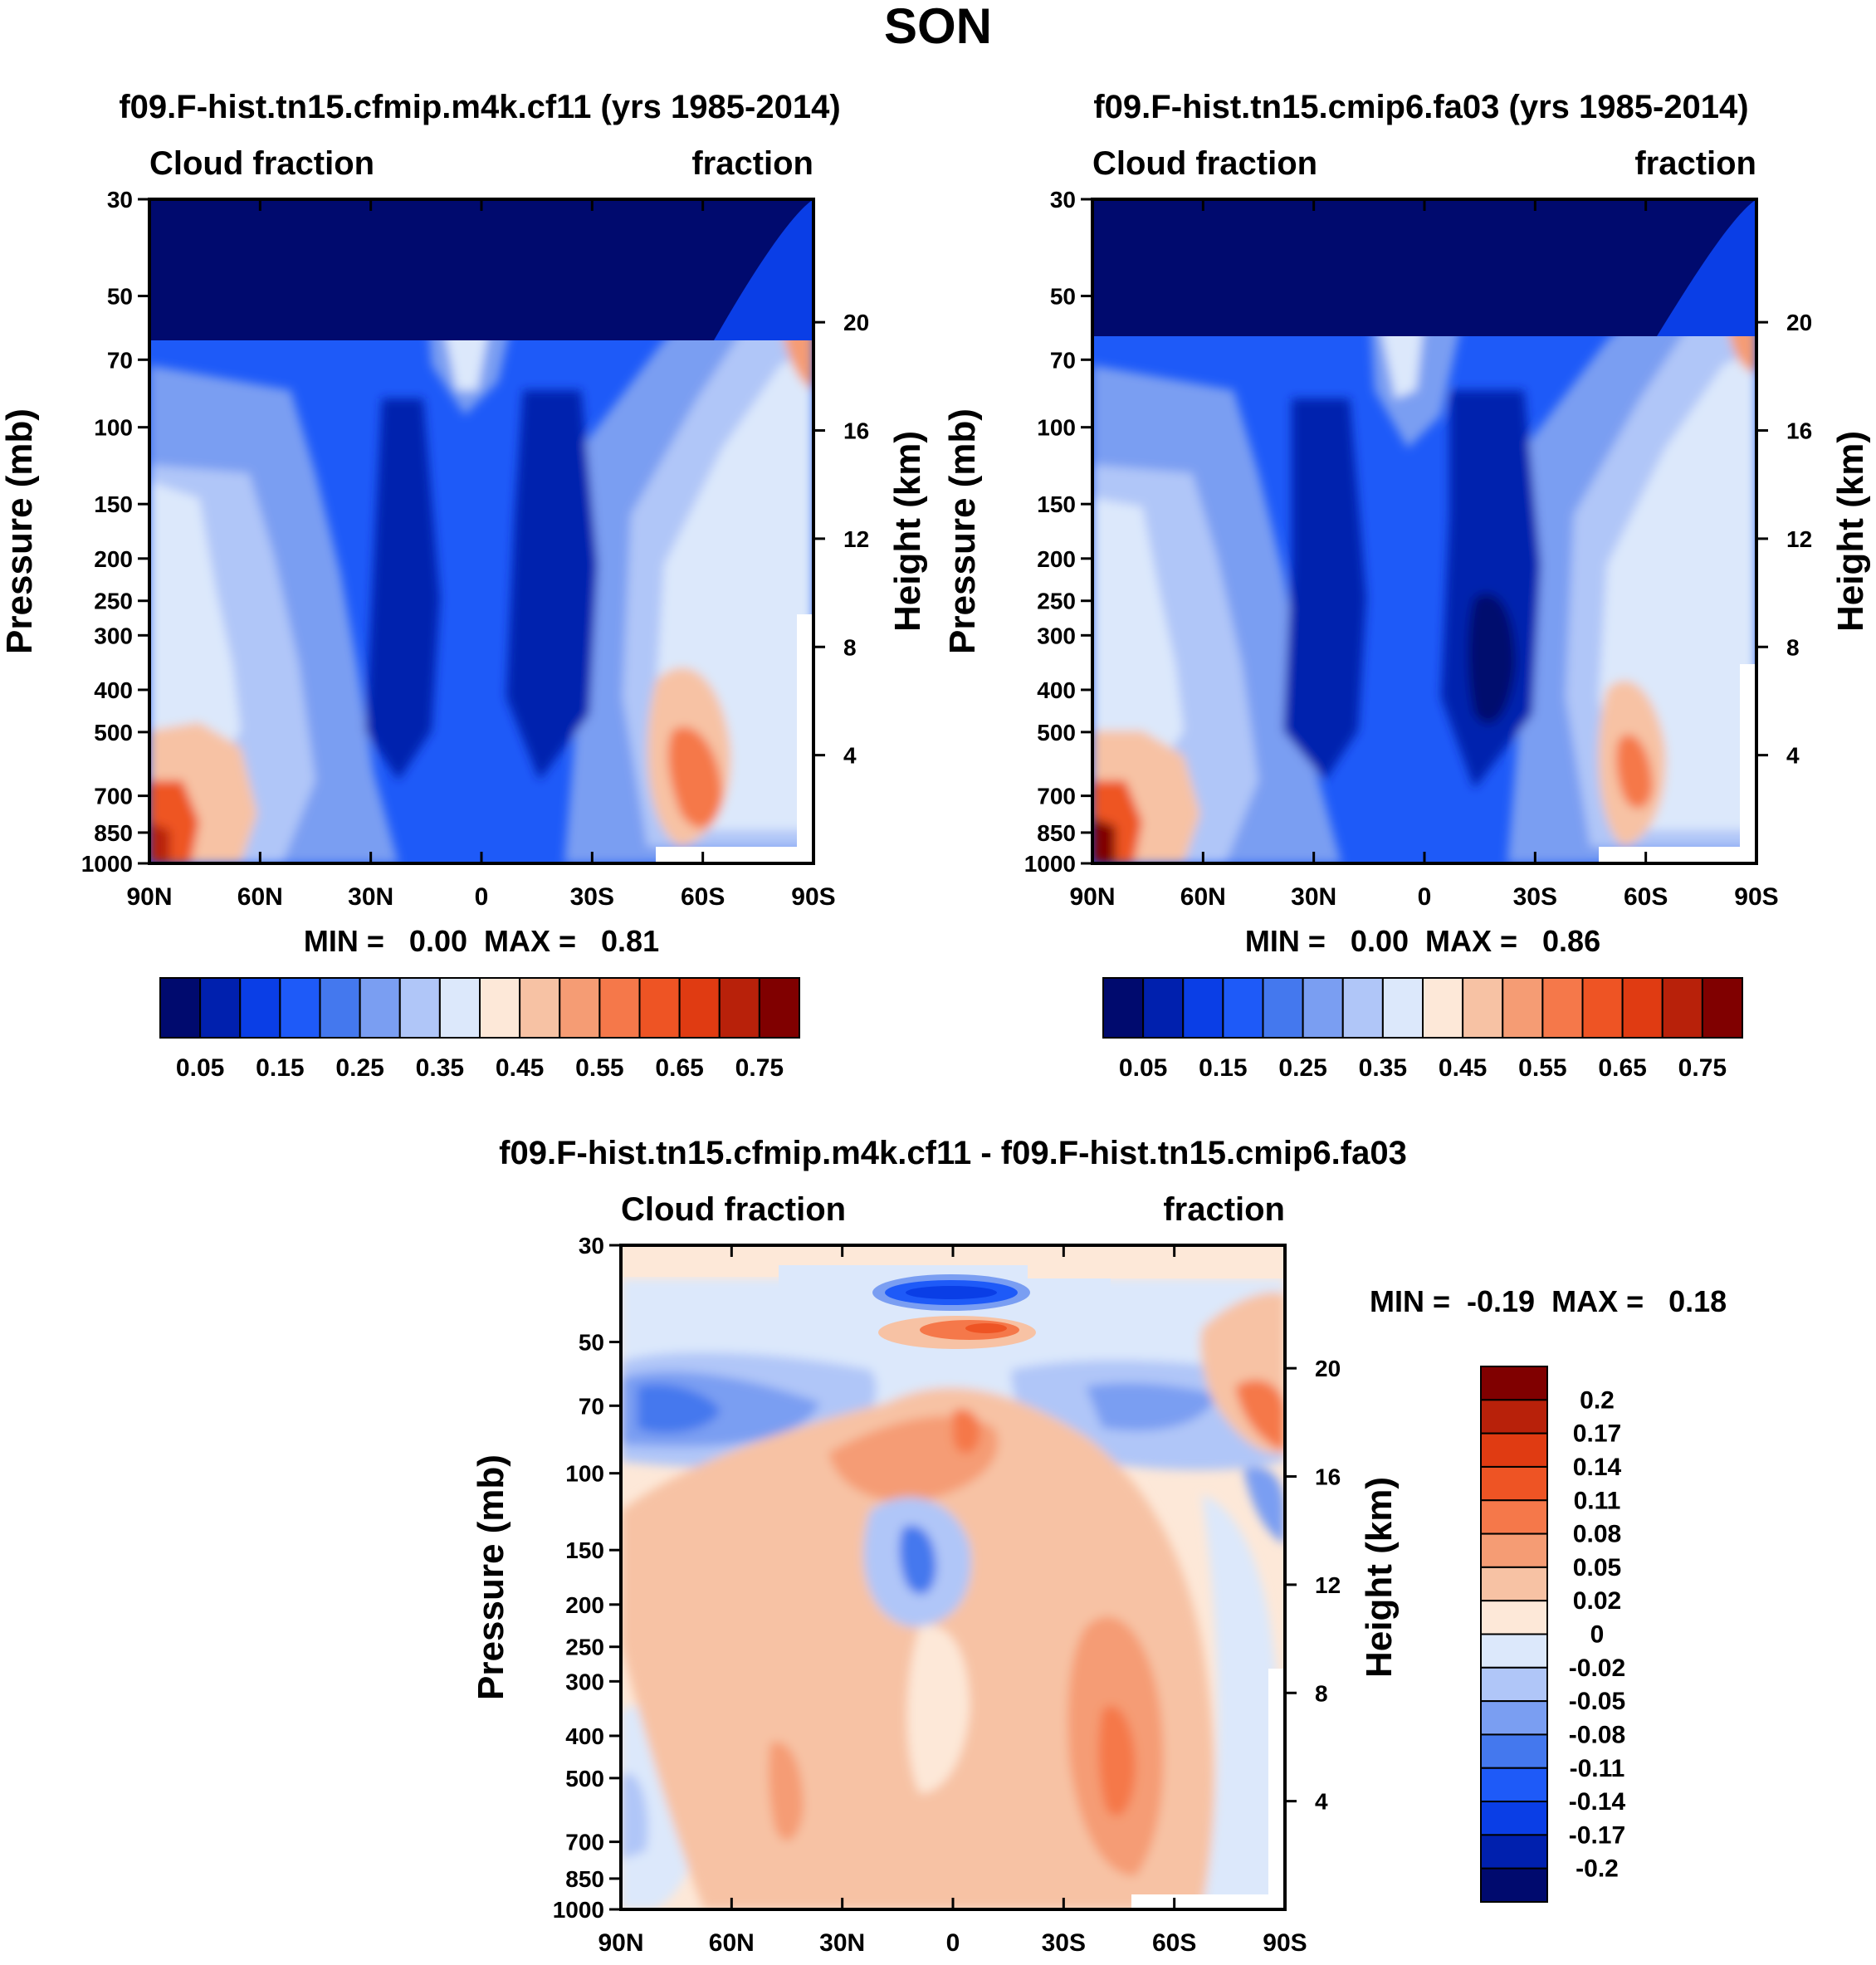 The image size is (1876, 1965). I want to click on p2-ytick-label: 700, so click(1056, 796).